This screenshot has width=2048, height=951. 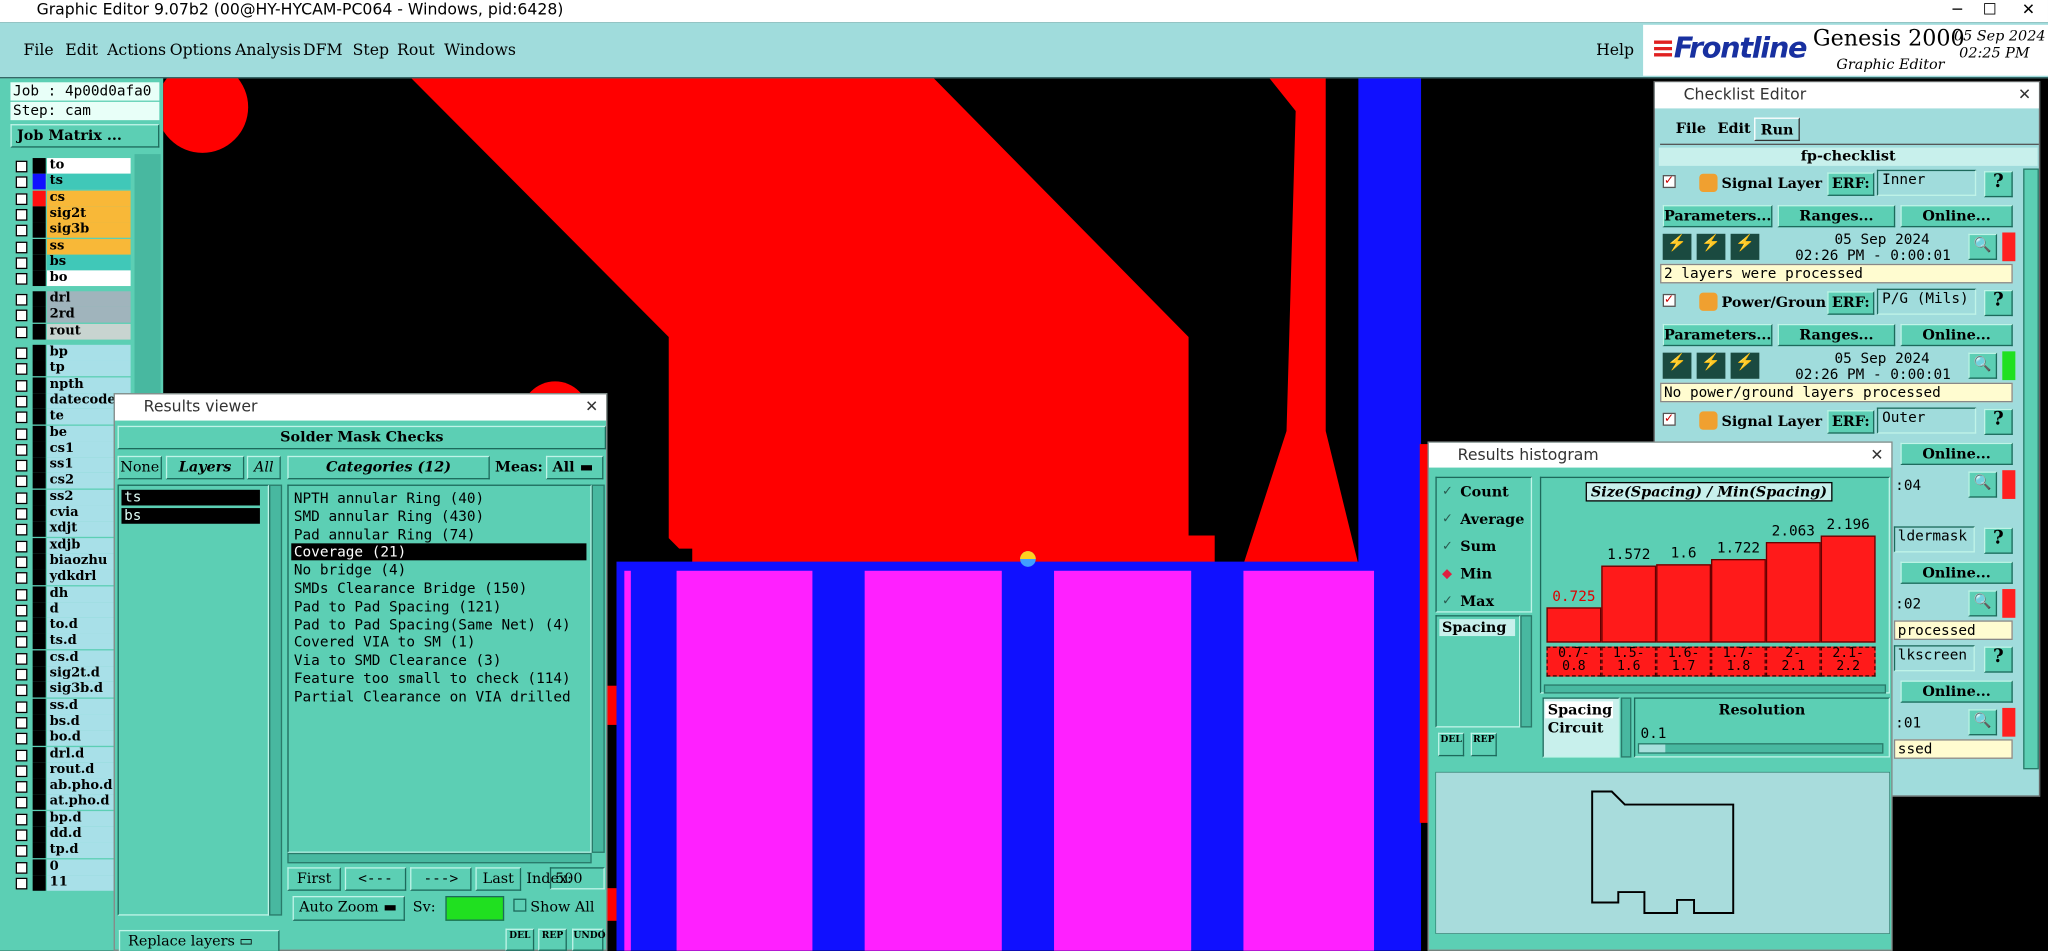 I want to click on category-item: SMDs Clearance Bridge (150), so click(x=410, y=588).